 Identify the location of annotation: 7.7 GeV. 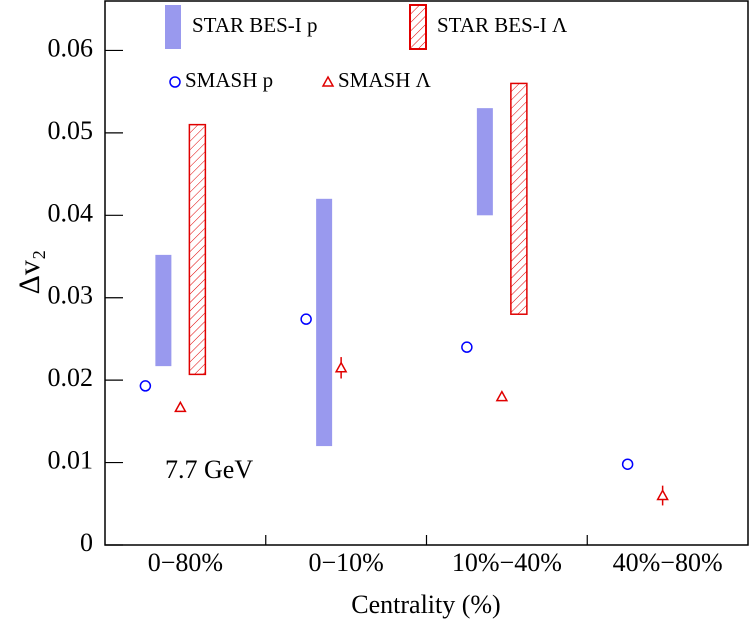
(209, 469).